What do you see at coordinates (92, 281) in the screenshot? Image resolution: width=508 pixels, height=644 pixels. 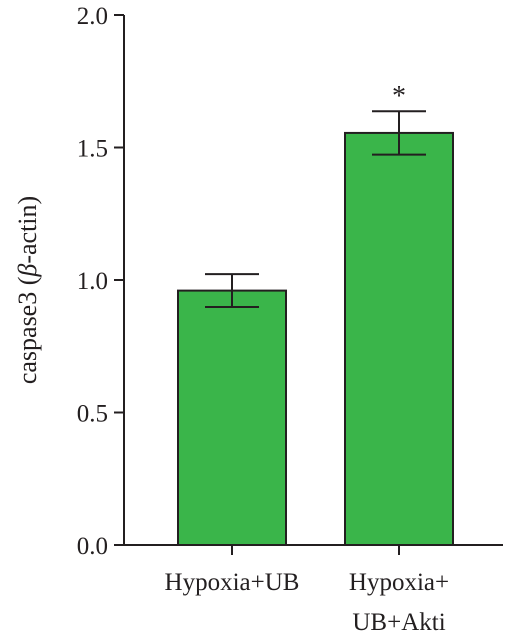 I see `y-tick-label: 1.0` at bounding box center [92, 281].